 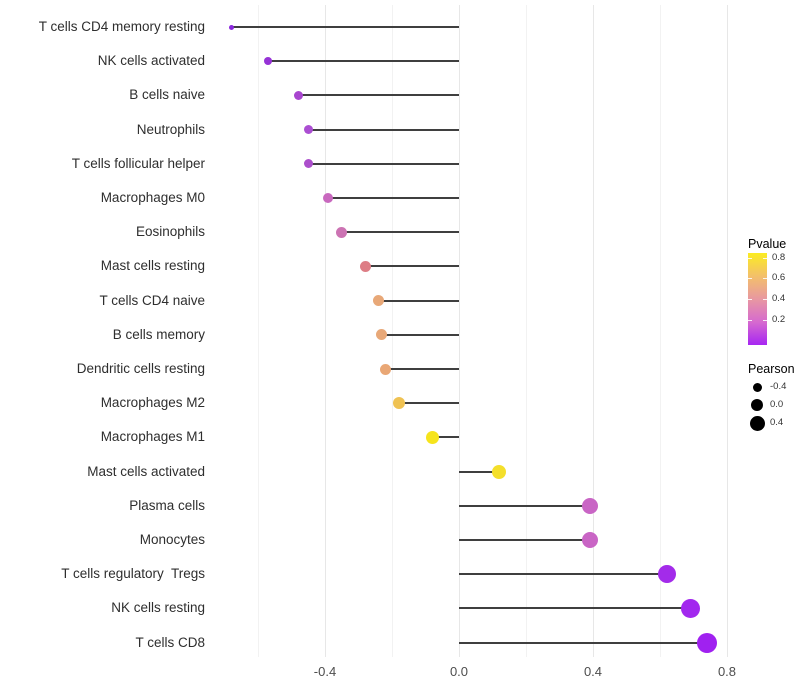 What do you see at coordinates (146, 471) in the screenshot?
I see `category-label: Mast cells activated` at bounding box center [146, 471].